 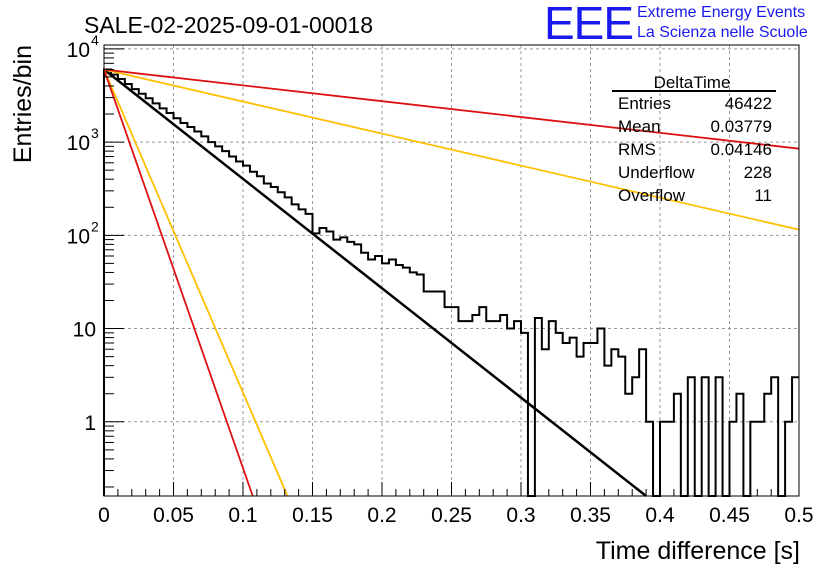 I want to click on x-tick-label: 0.25, so click(x=451, y=515).